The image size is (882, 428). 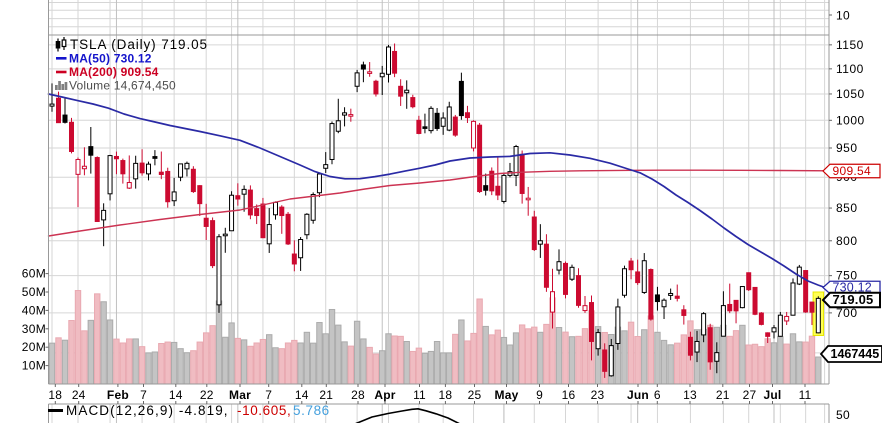 I want to click on svg-text: MACD(12,26,9) -4.819,, so click(x=147, y=410).